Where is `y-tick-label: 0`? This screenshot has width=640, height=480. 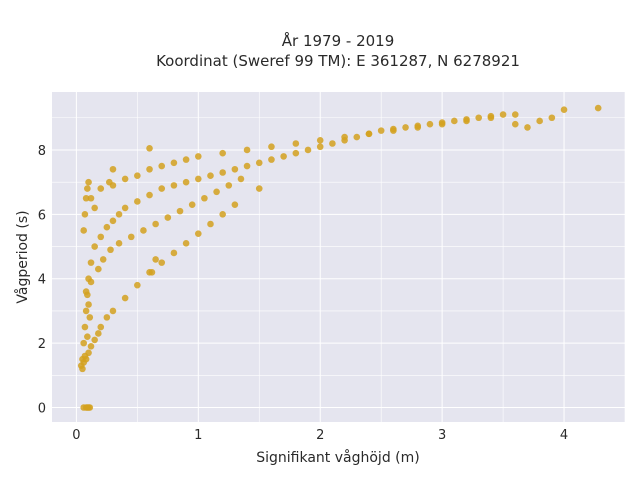
y-tick-label: 0 is located at coordinates (42, 409).